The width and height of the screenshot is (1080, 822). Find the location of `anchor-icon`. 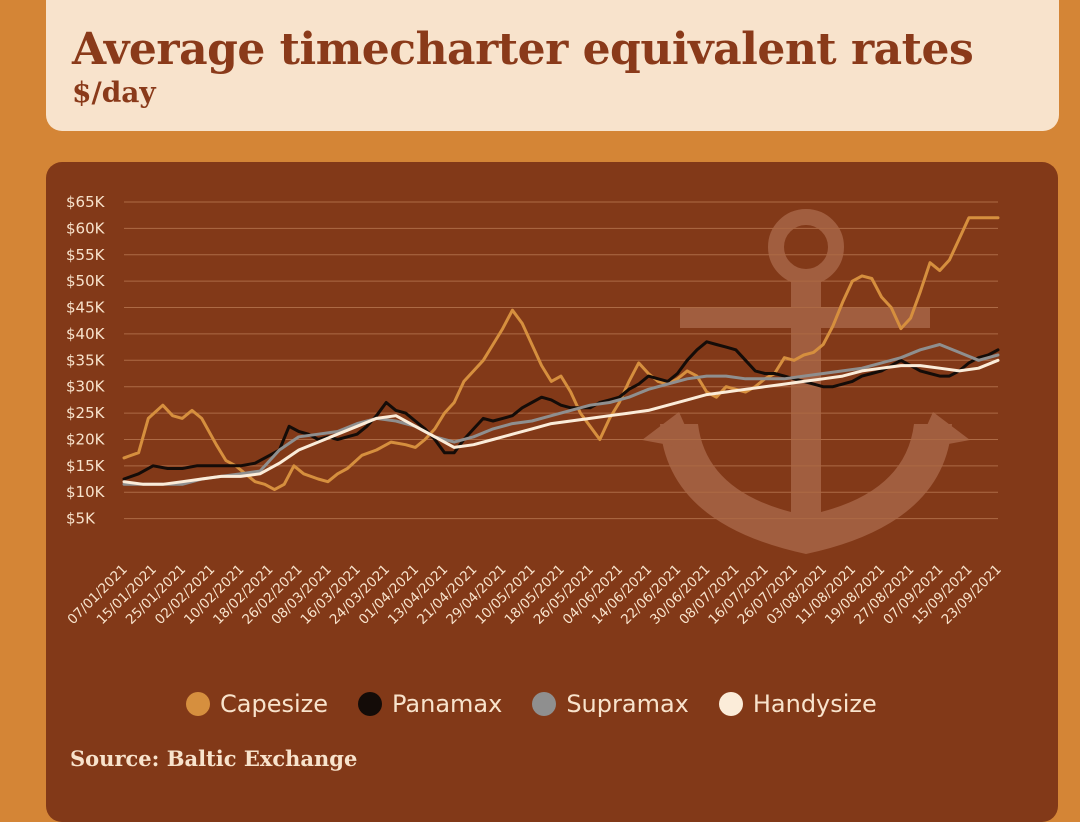

anchor-icon is located at coordinates (806, 381).